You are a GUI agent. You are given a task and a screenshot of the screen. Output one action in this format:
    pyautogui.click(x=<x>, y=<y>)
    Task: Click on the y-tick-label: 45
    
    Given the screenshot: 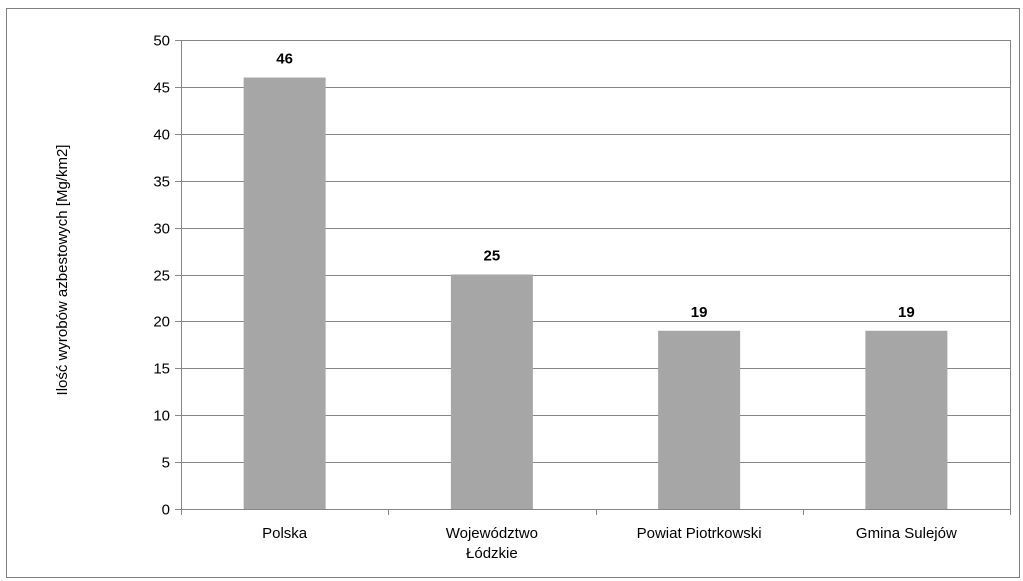 What is the action you would take?
    pyautogui.click(x=161, y=88)
    